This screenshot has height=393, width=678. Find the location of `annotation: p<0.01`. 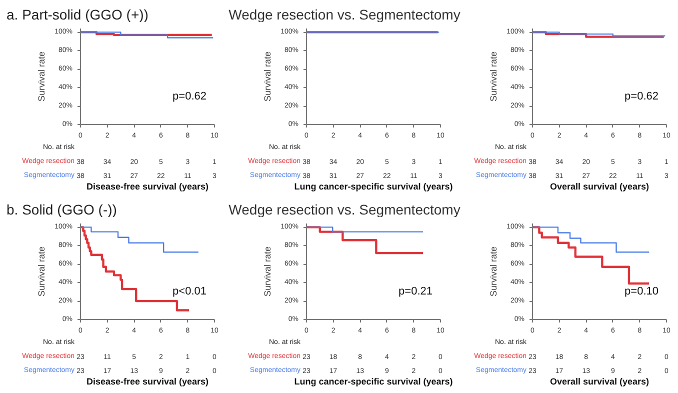

annotation: p<0.01 is located at coordinates (189, 292).